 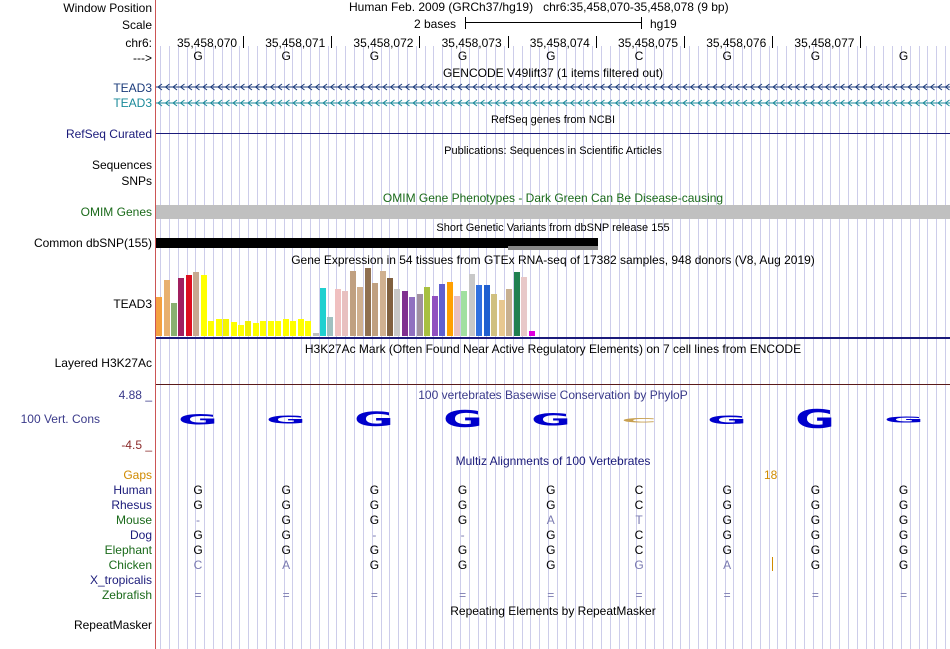 I want to click on alignment-base-mouse: G, so click(x=815, y=520).